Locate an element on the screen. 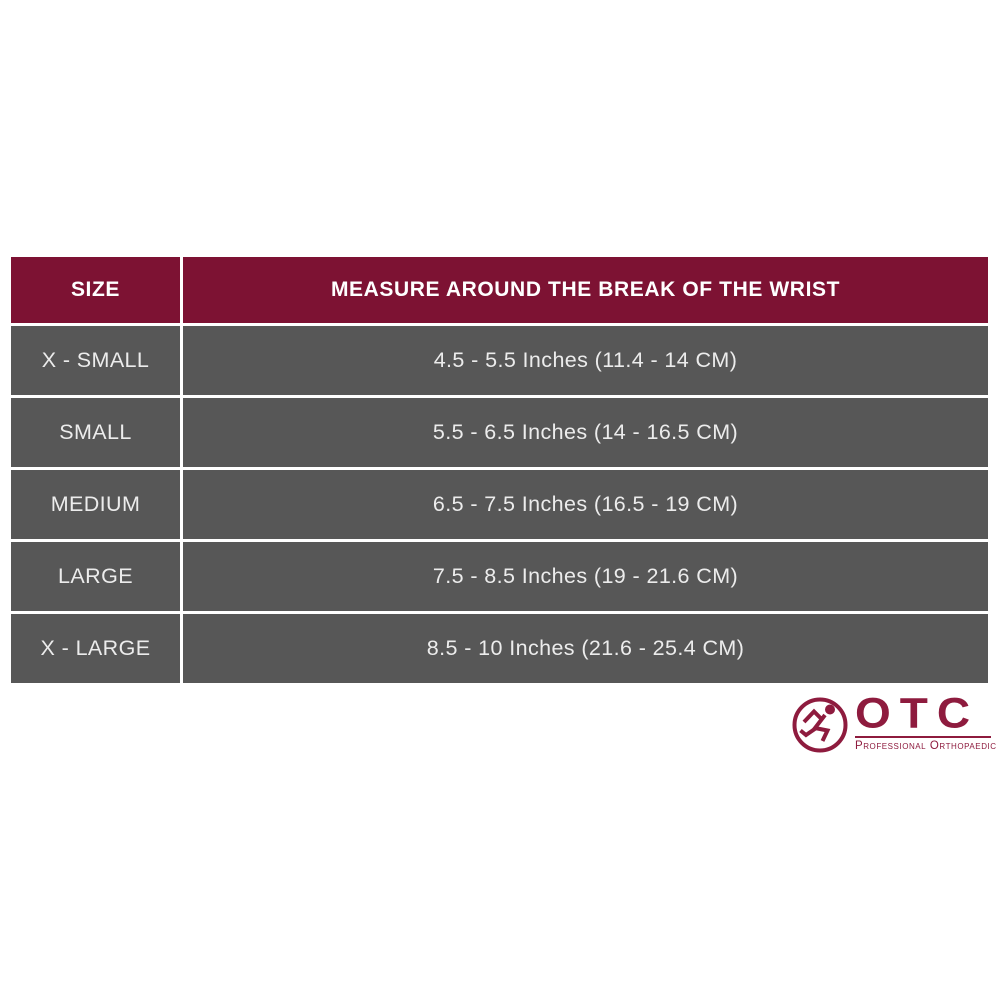  size-cell-medium: MEDIUM is located at coordinates (95, 504).